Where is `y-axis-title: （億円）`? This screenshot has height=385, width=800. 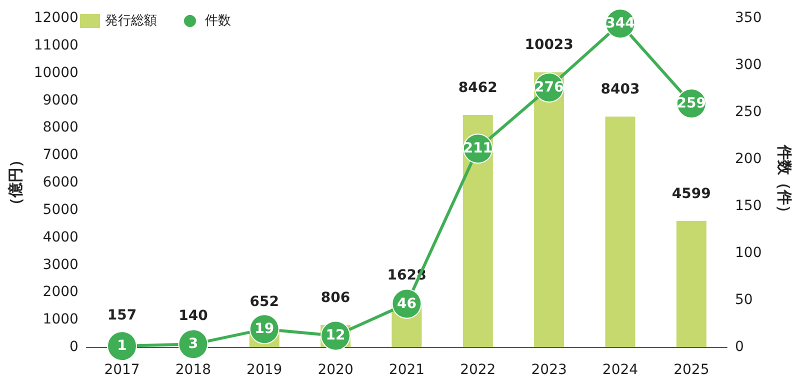
y-axis-title: （億円） is located at coordinates (15, 182).